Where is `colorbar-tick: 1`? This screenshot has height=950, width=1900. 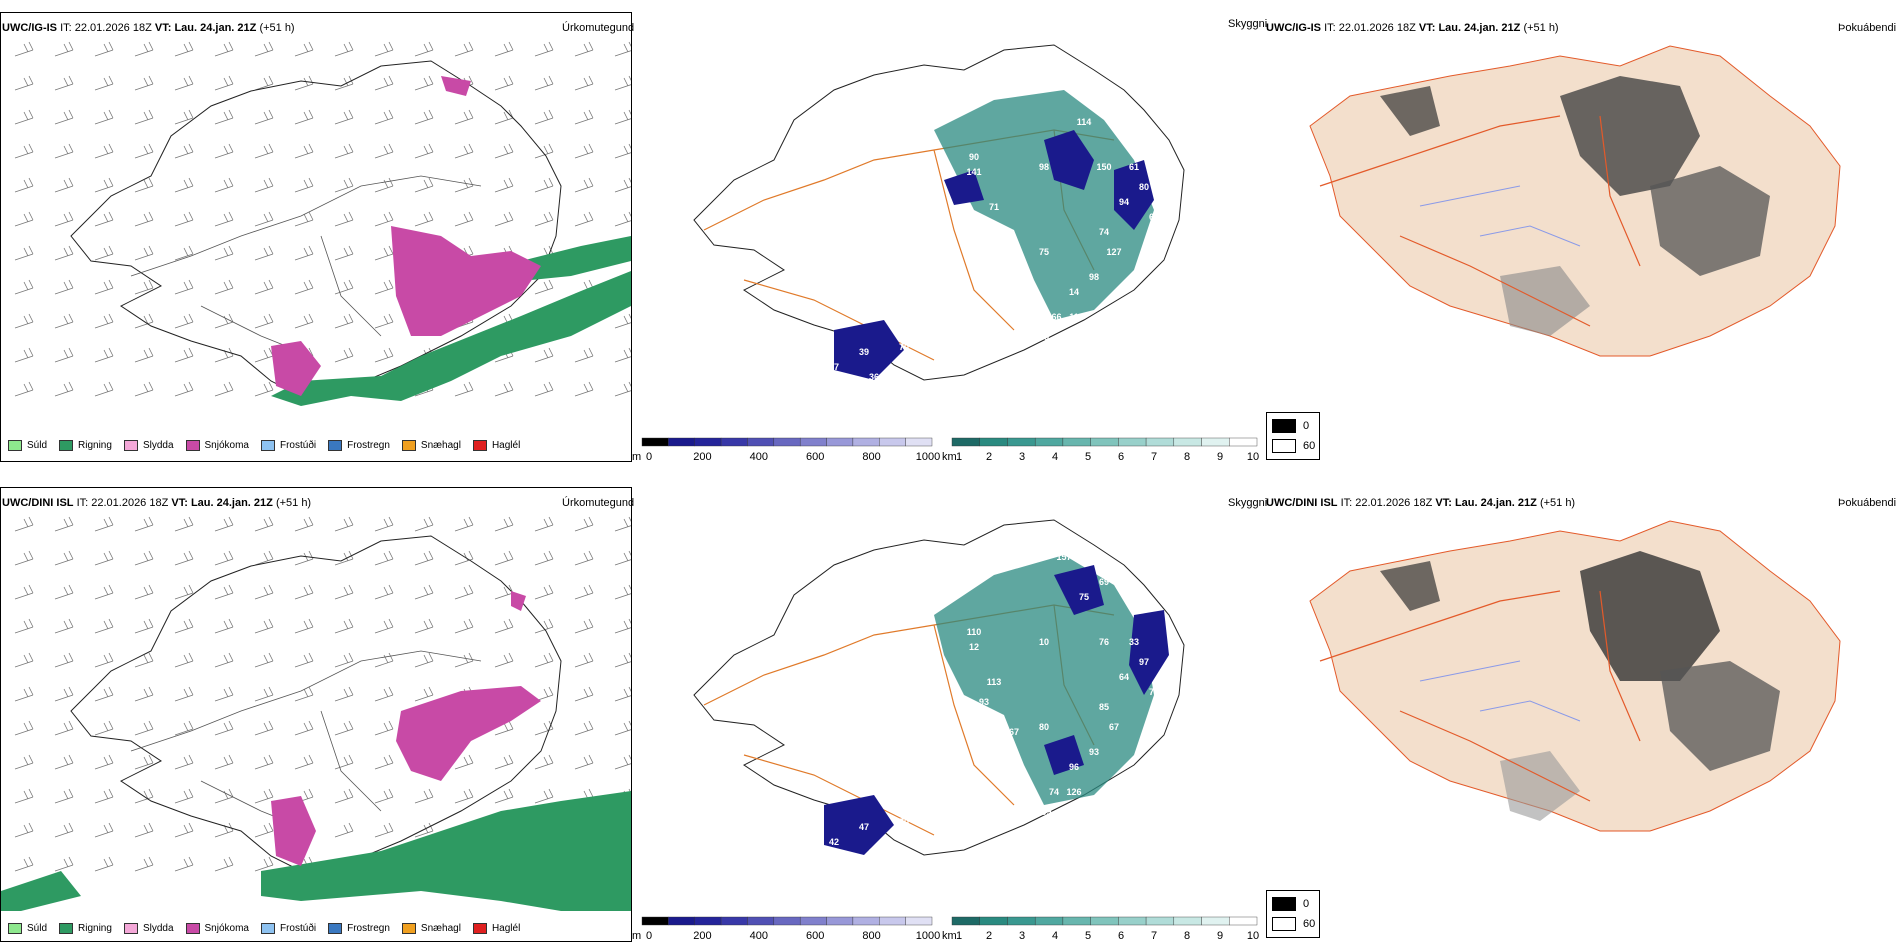
colorbar-tick: 1 is located at coordinates (959, 936).